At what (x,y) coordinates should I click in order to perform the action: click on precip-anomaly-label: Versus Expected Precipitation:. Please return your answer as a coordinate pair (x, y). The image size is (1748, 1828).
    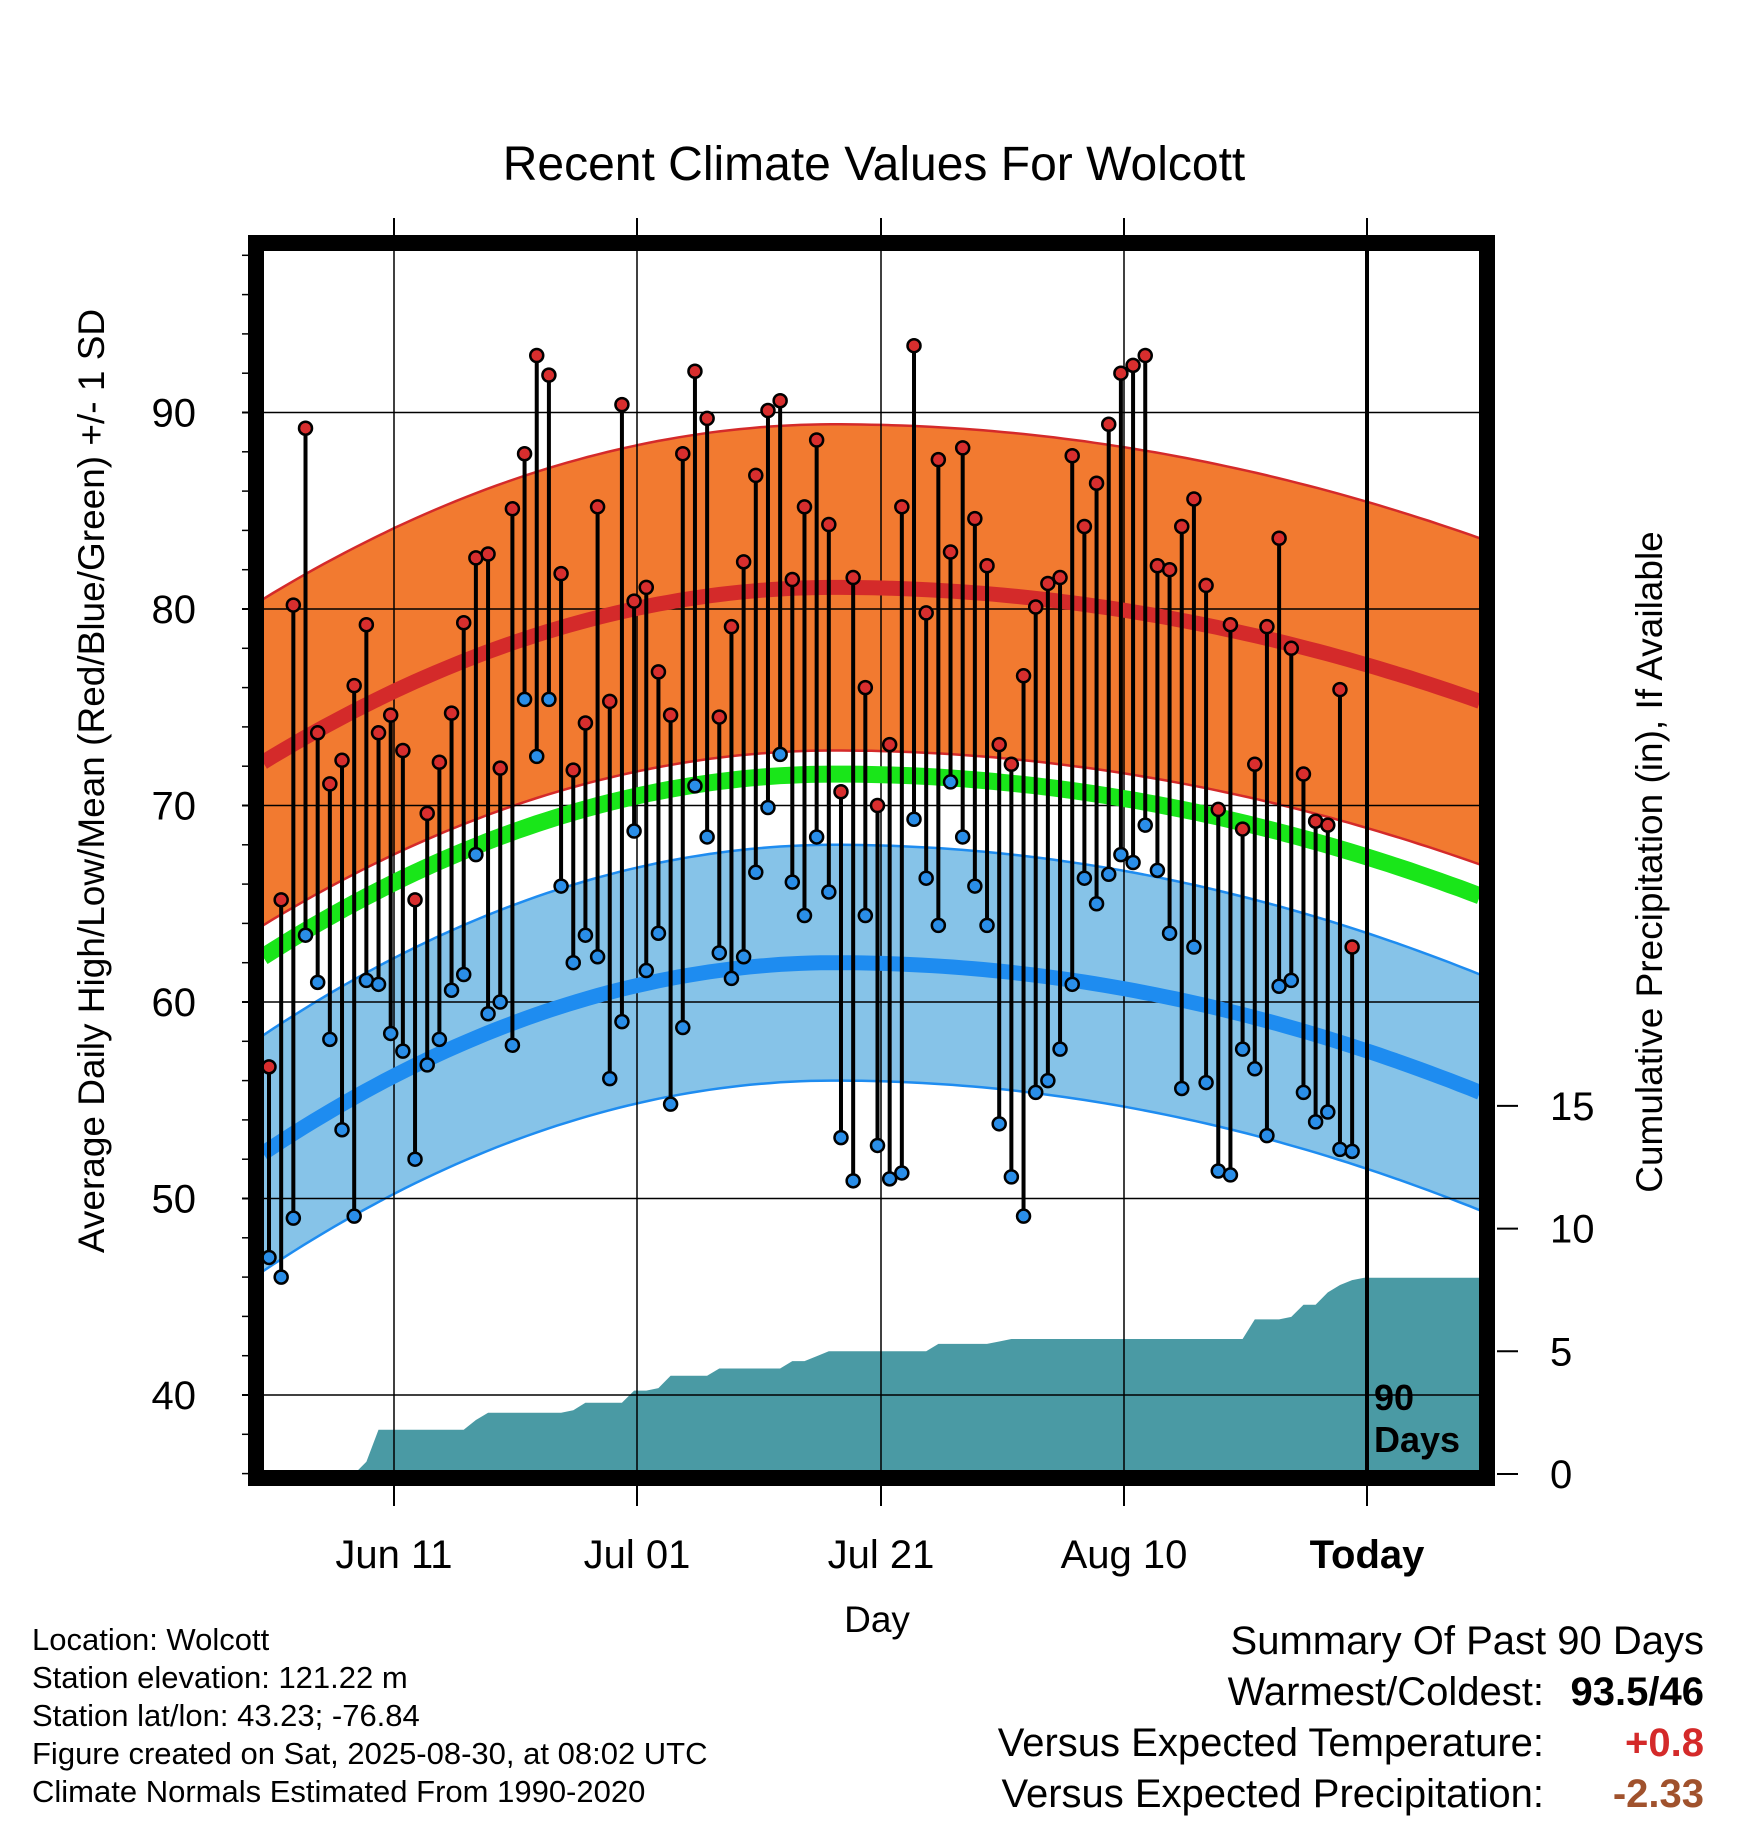
    Looking at the image, I should click on (1272, 1794).